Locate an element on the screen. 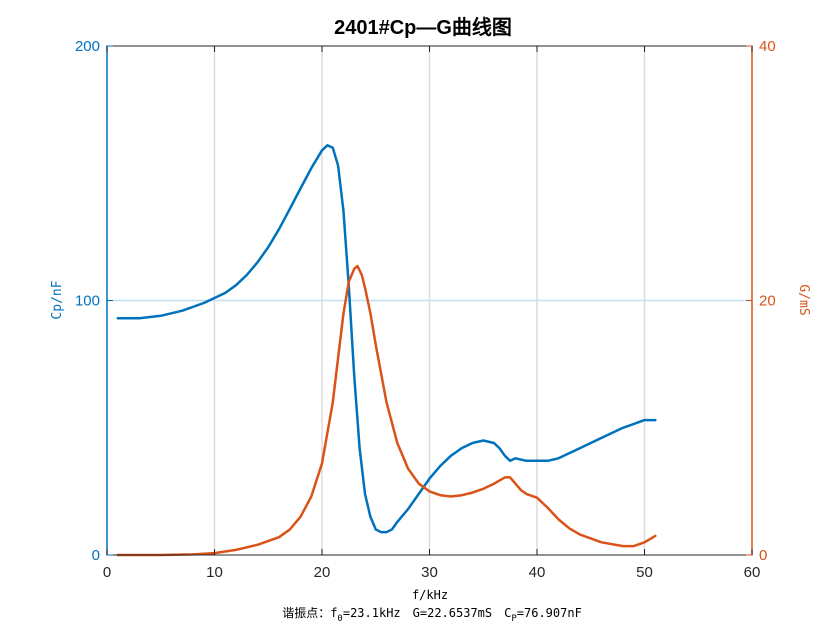  chart-title: 2401#Cp—G曲线图 is located at coordinates (423, 27).